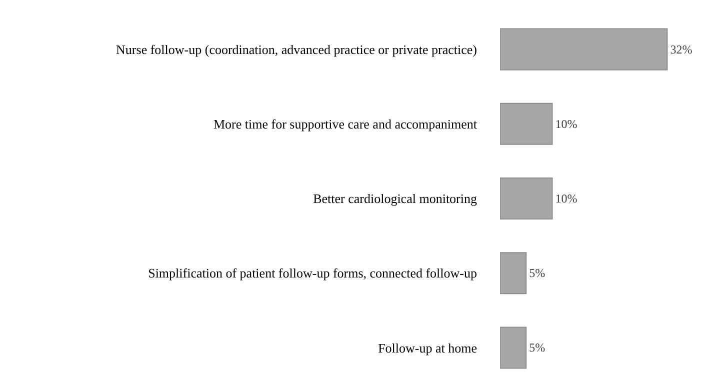 This screenshot has width=721, height=389. What do you see at coordinates (312, 273) in the screenshot?
I see `y-tick-label: Simplification of patient follow-up forms, connected follow-up` at bounding box center [312, 273].